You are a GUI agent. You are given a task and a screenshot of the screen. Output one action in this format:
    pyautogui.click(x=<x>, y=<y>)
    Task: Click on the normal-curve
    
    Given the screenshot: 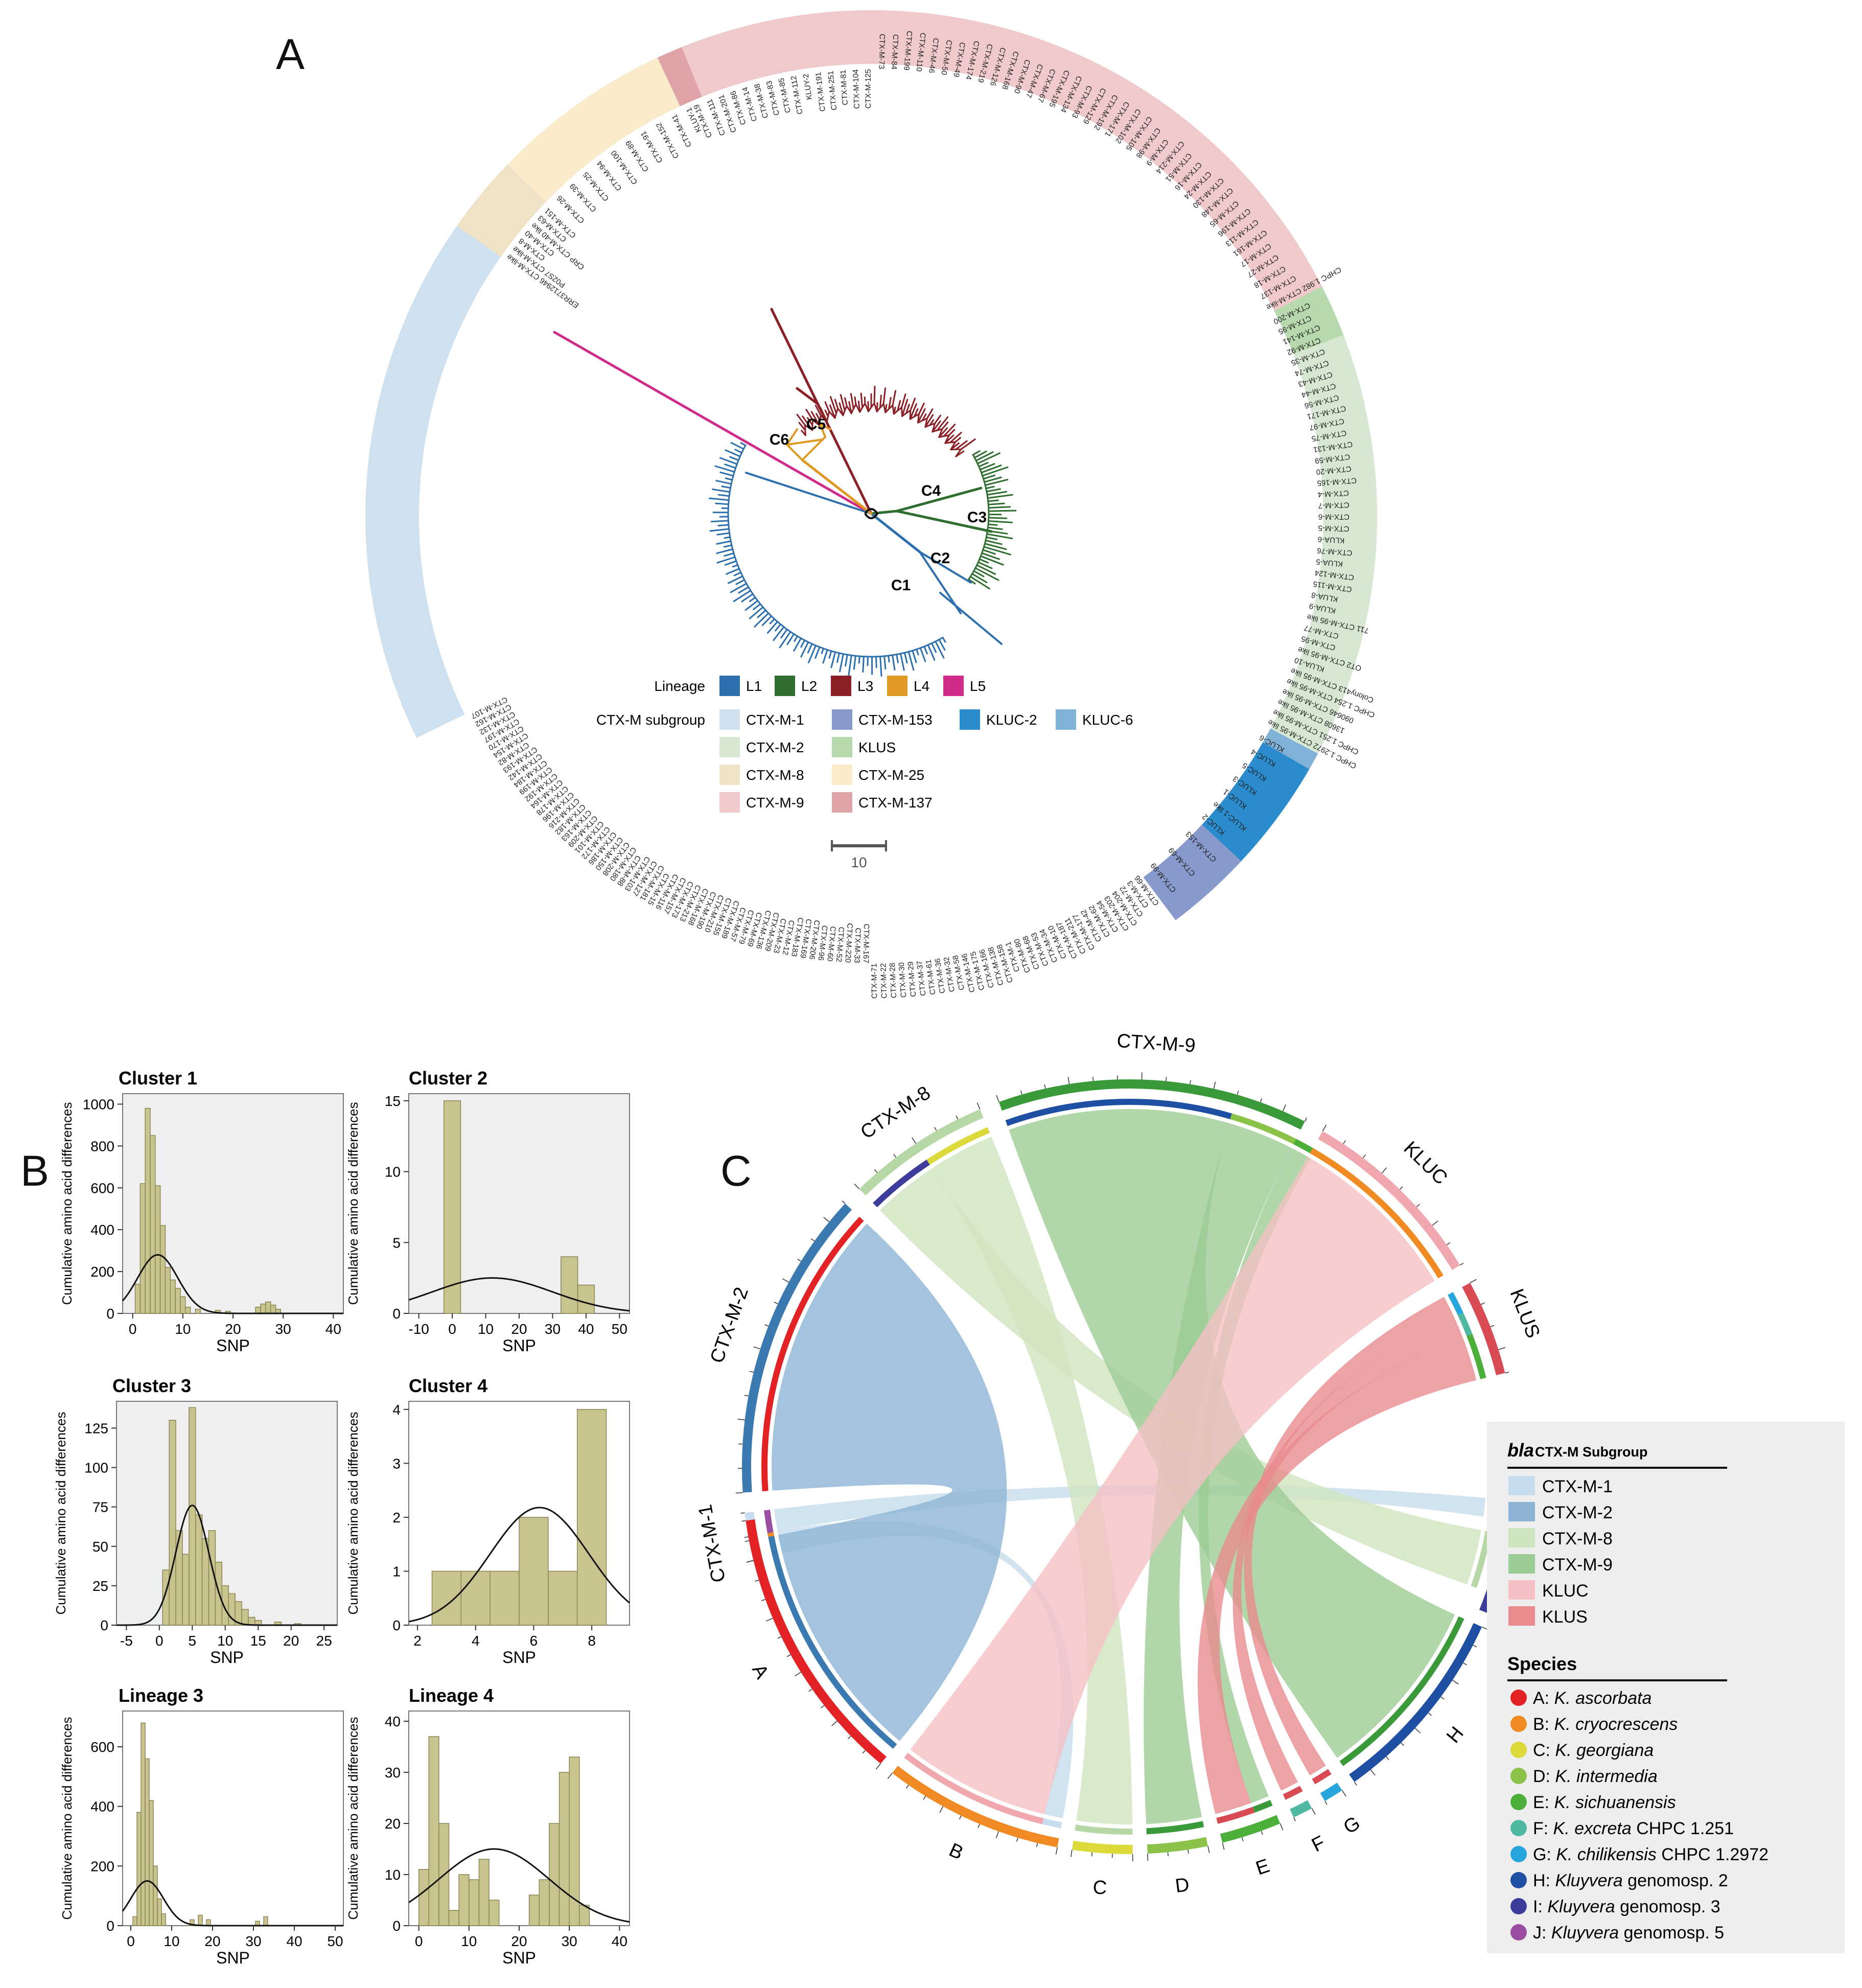 What is the action you would take?
    pyautogui.click(x=233, y=1904)
    